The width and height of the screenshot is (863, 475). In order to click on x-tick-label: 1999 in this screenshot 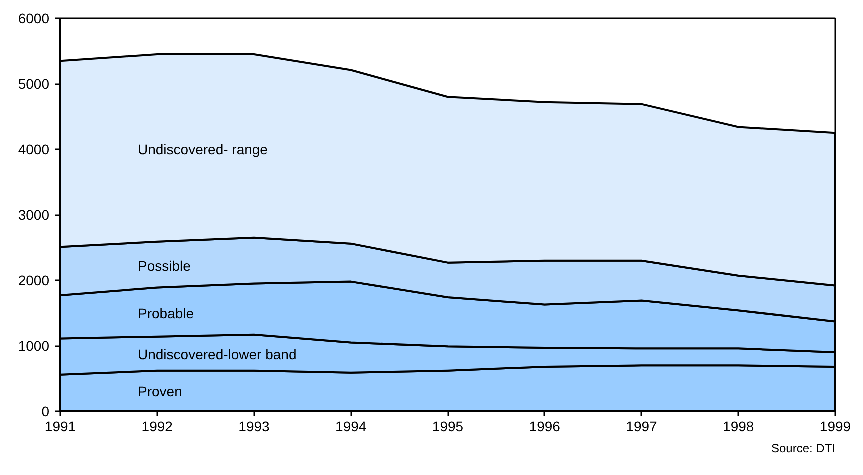, I will do `click(836, 426)`.